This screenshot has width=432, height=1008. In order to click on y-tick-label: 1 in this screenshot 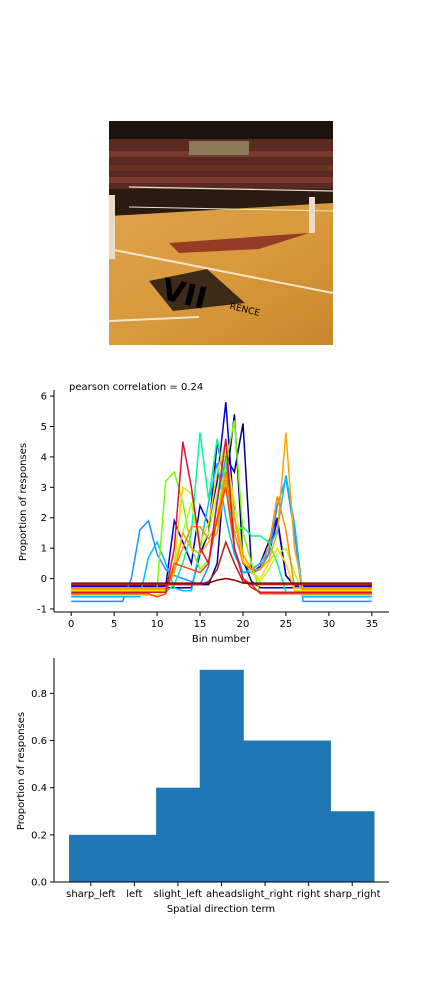, I will do `click(44, 549)`.